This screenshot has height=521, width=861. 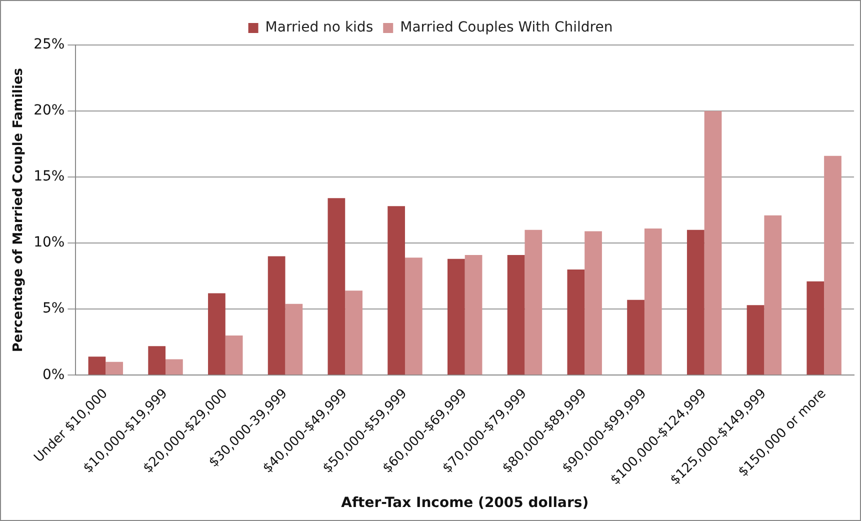 I want to click on legend-label: Married Couples With Children, so click(x=506, y=28).